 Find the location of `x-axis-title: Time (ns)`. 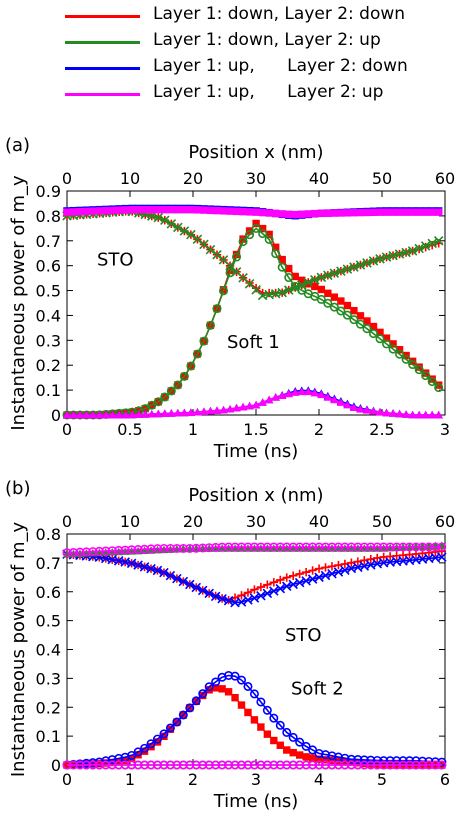

x-axis-title: Time (ns) is located at coordinates (256, 801).